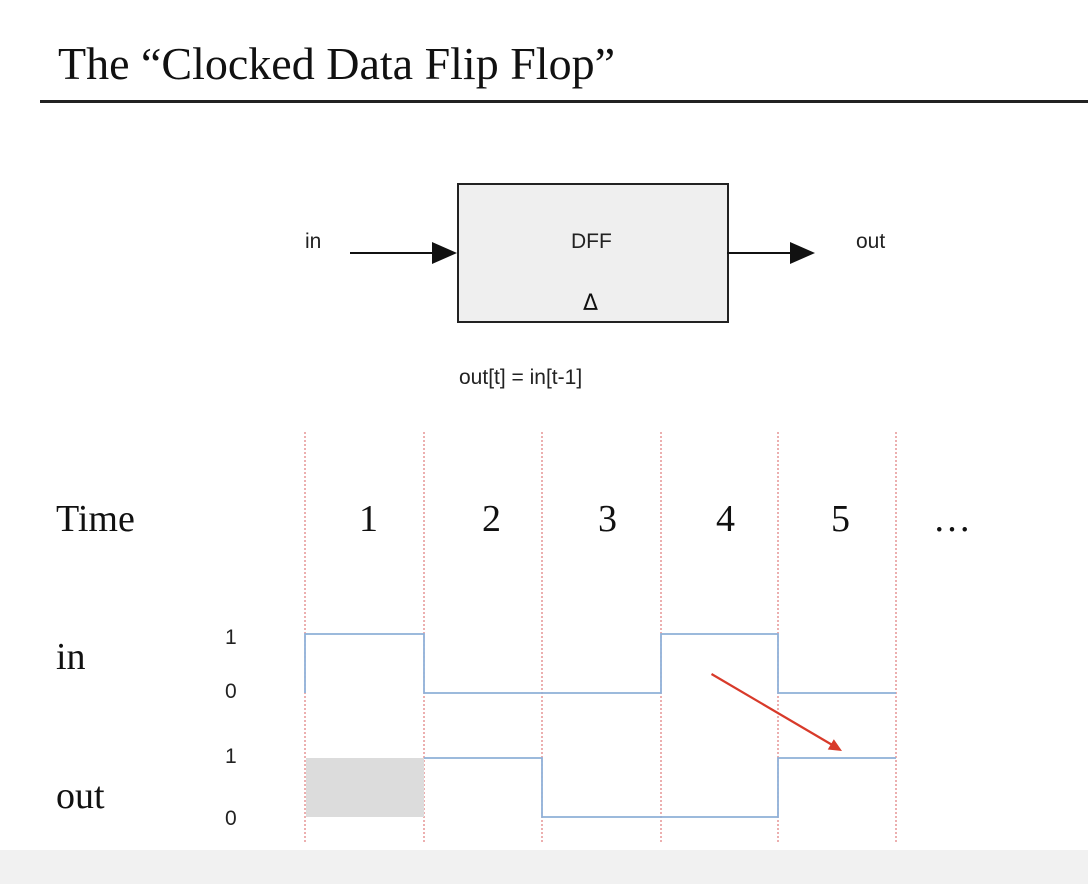 The width and height of the screenshot is (1088, 884). What do you see at coordinates (71, 657) in the screenshot?
I see `signal-in-label: in` at bounding box center [71, 657].